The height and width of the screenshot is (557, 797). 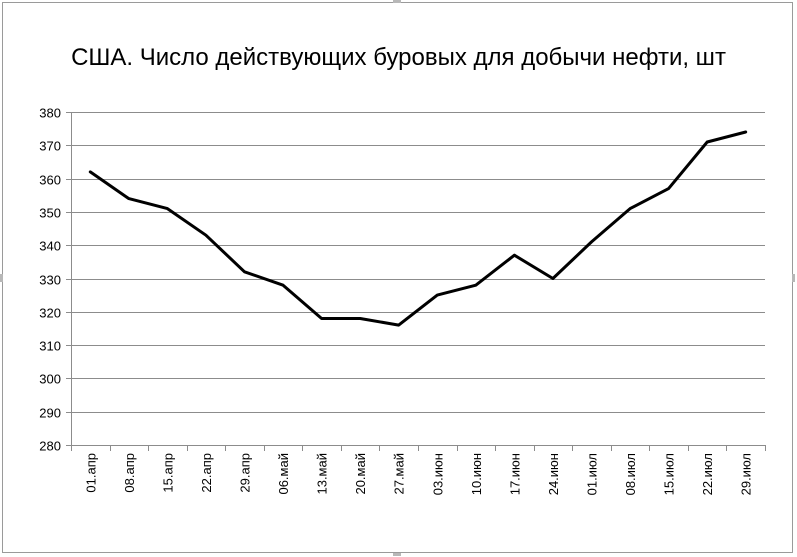 I want to click on x-tick-label: 03.июн, so click(x=437, y=474).